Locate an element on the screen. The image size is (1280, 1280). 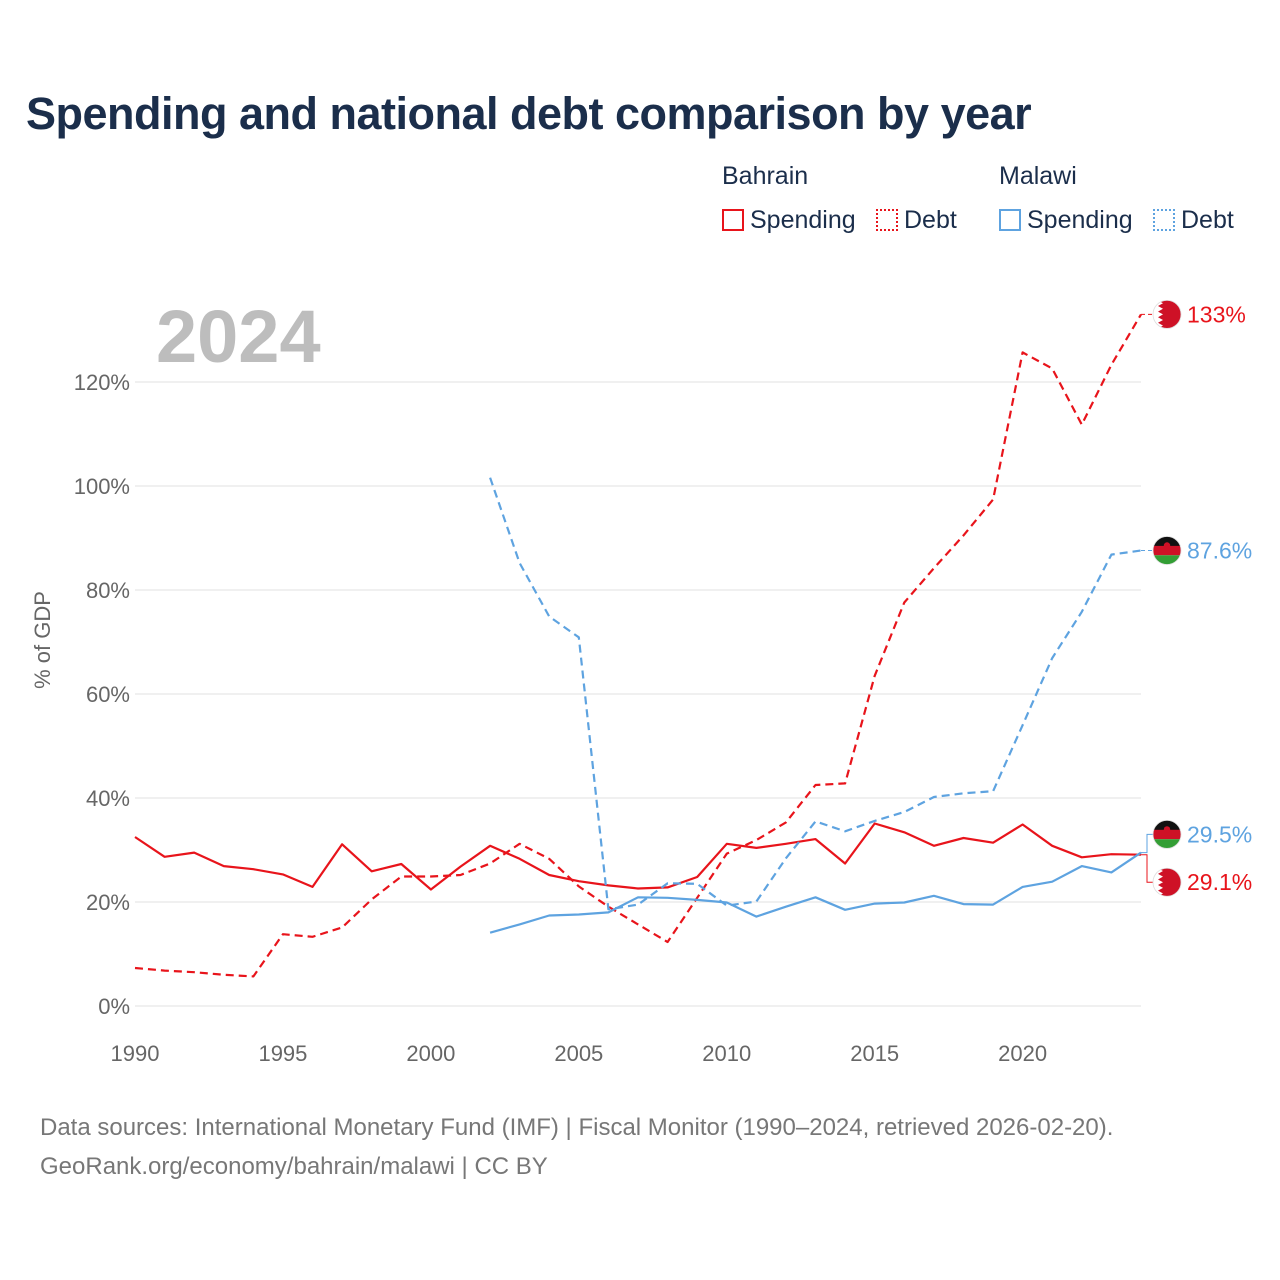
y-tick-label: 0% is located at coordinates (114, 1006).